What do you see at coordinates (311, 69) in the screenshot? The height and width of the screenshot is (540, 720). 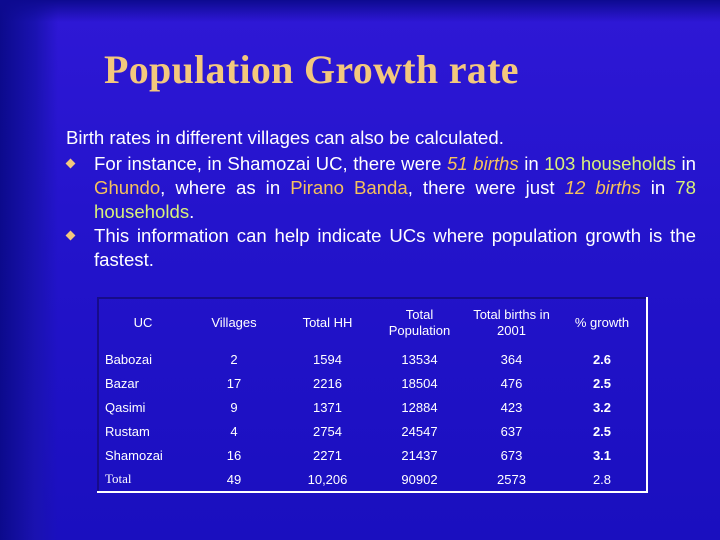 I see `slide-title: Population Growth rate` at bounding box center [311, 69].